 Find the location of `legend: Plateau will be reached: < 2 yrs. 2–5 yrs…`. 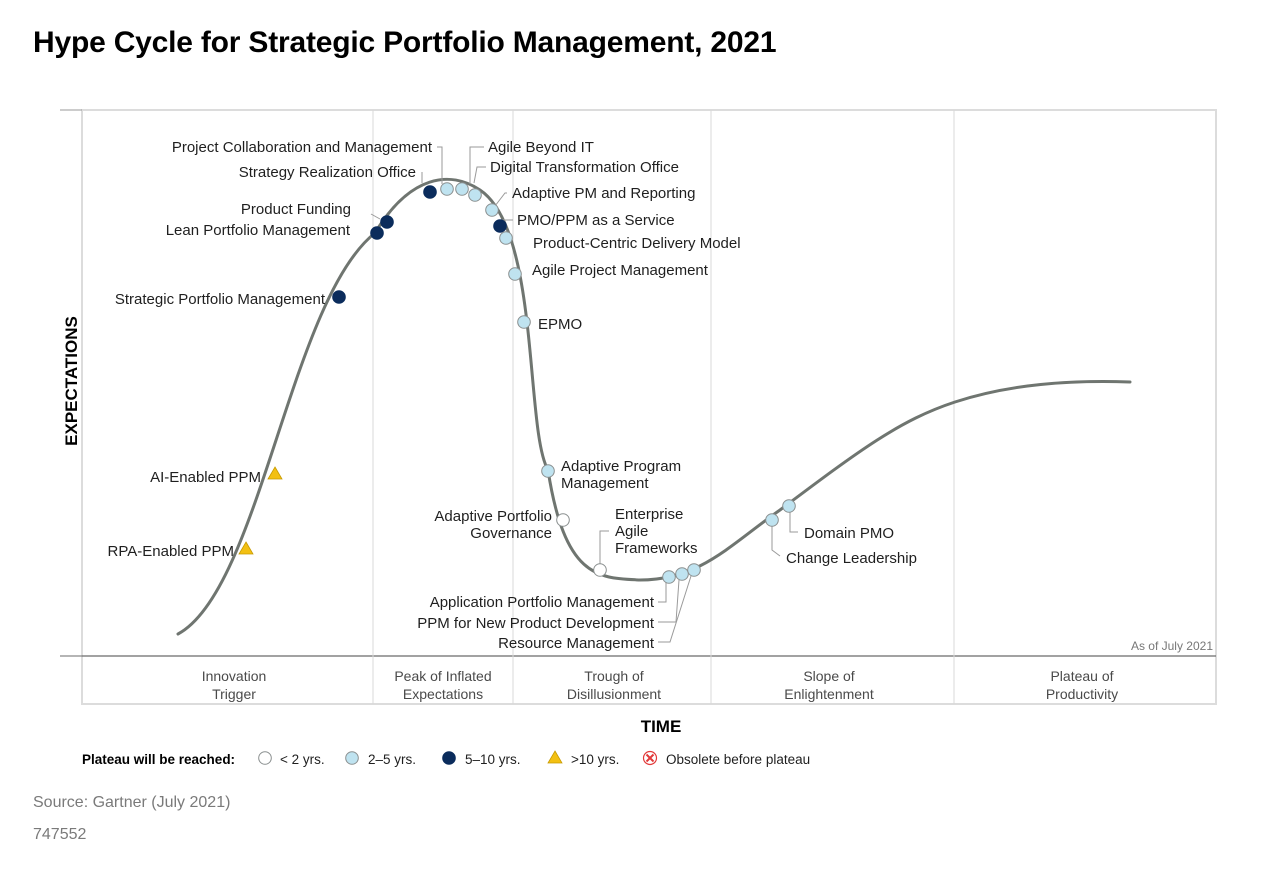

legend: Plateau will be reached: < 2 yrs. 2–5 yrs… is located at coordinates (446, 758).